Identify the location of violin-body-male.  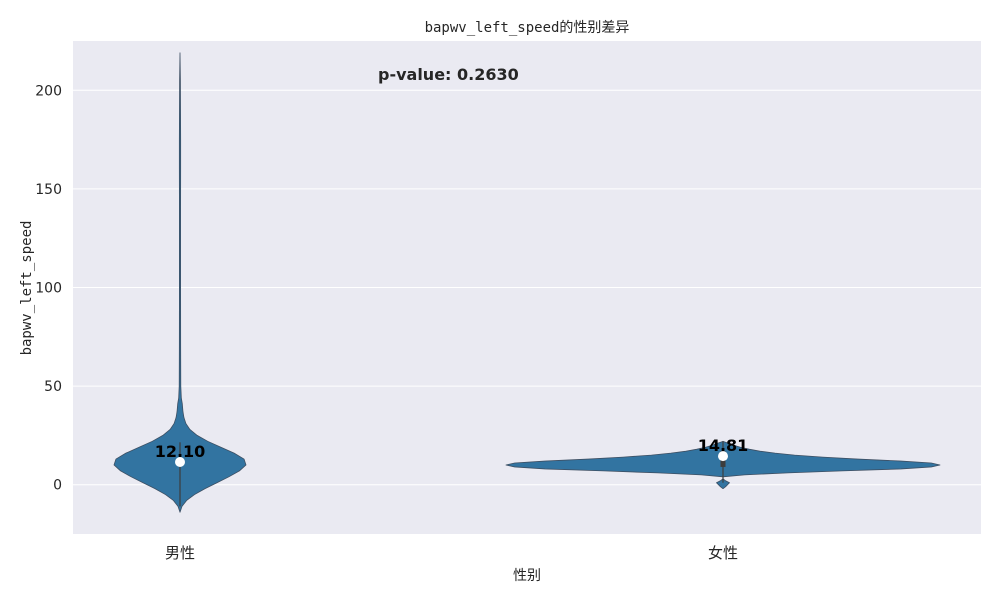
(180, 282).